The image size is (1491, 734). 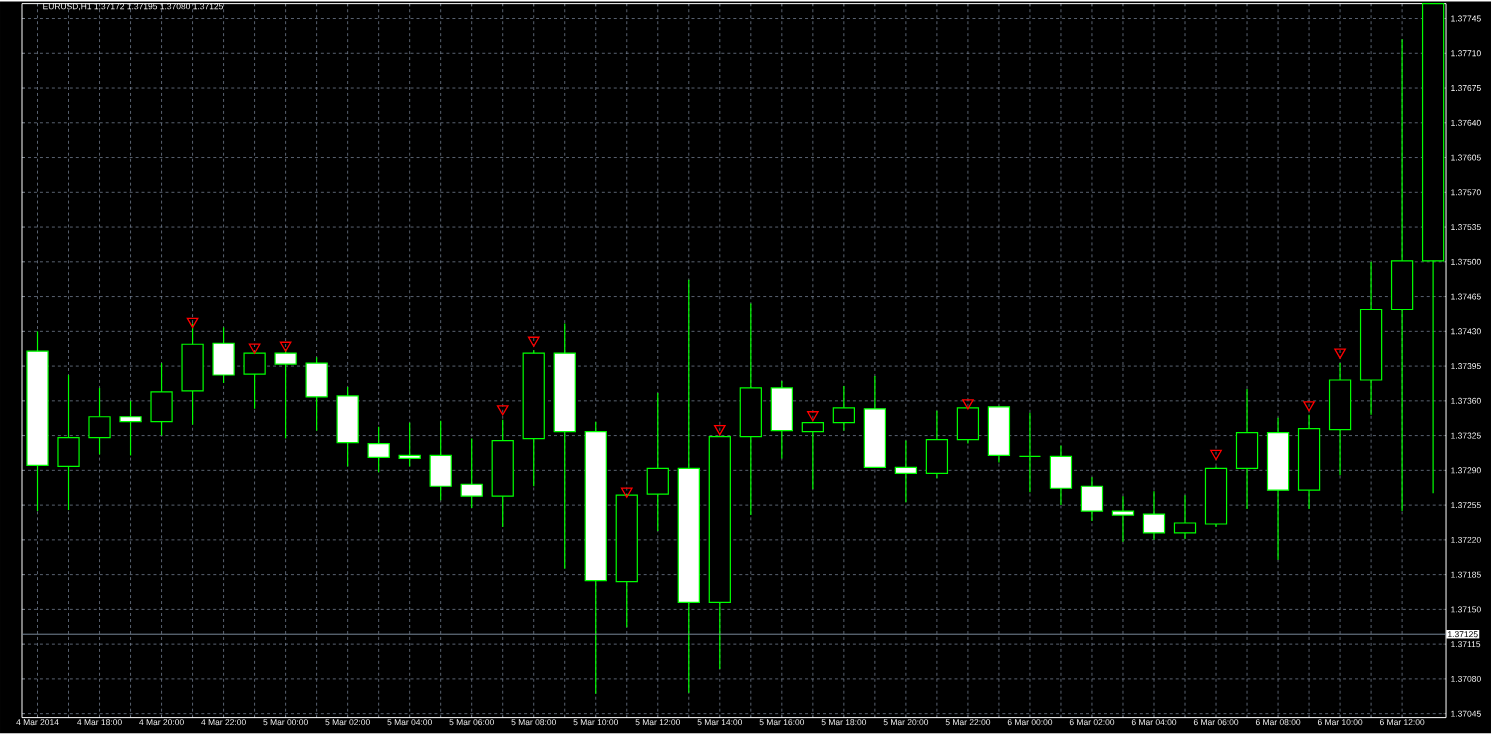 What do you see at coordinates (595, 722) in the screenshot?
I see `x-tick-label: 5 Mar 10:00` at bounding box center [595, 722].